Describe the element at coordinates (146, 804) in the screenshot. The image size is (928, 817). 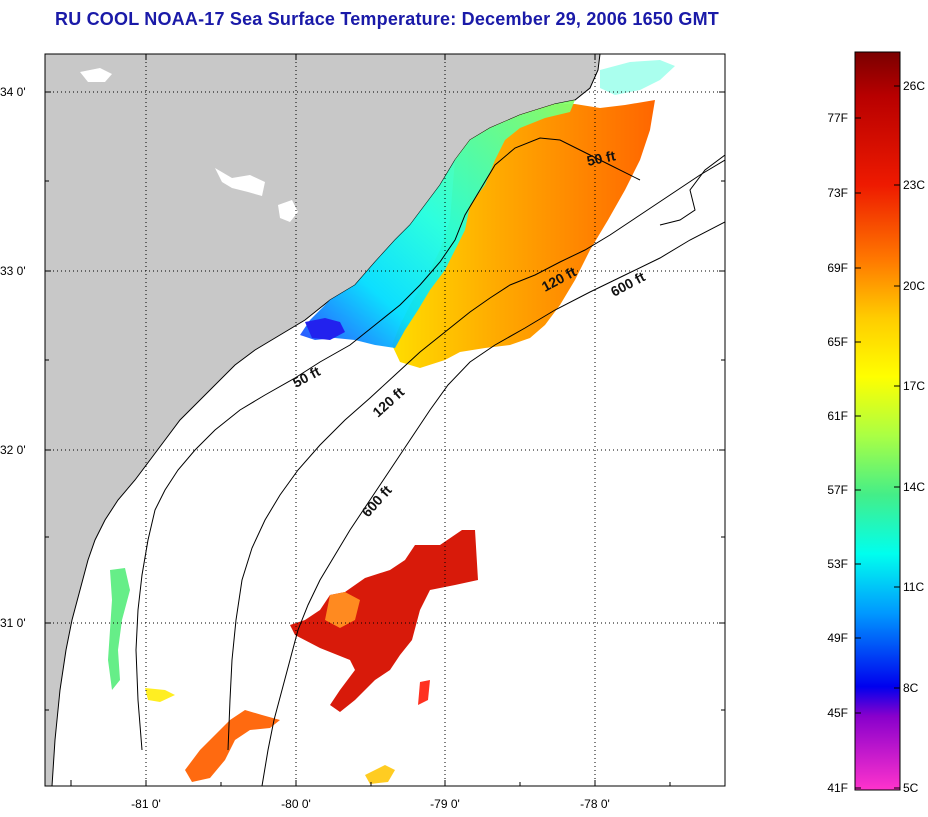
I see `lon-label-81: -81 0'` at that location.